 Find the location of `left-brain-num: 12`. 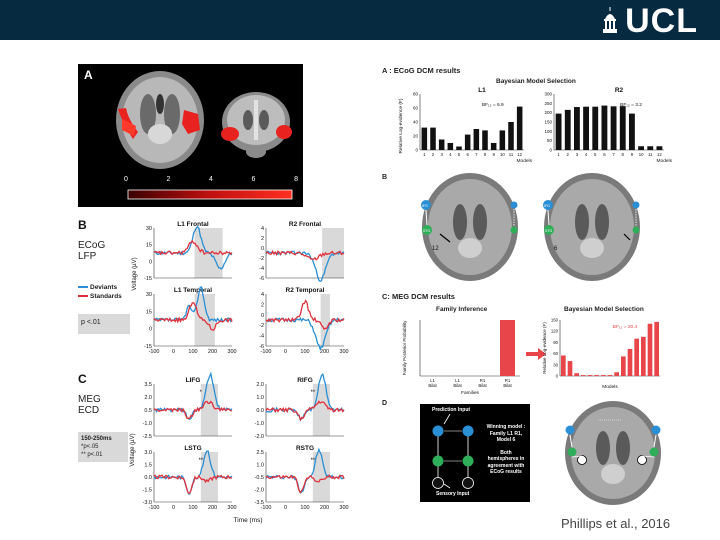

left-brain-num: 12 is located at coordinates (435, 249).